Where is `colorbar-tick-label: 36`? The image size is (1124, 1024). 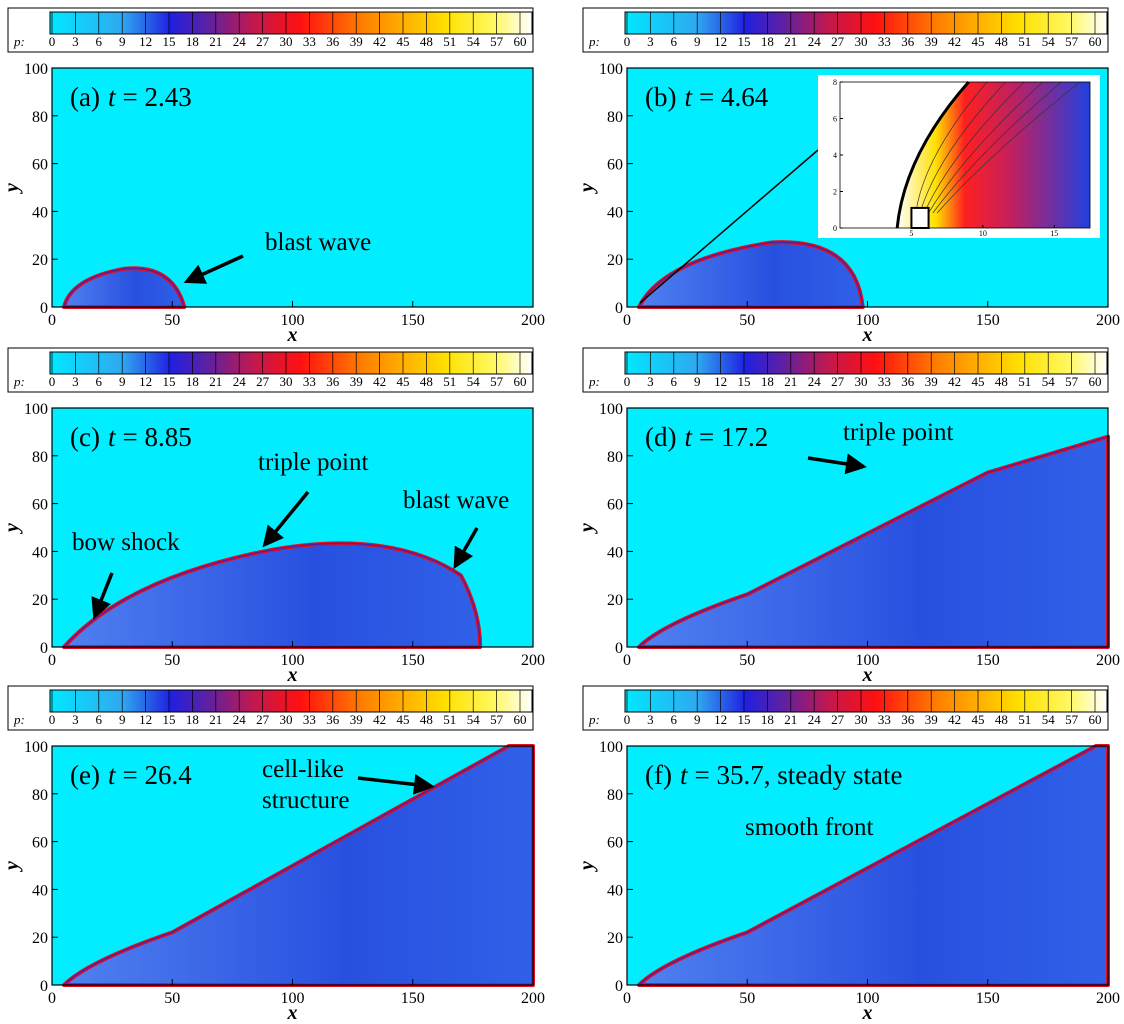 colorbar-tick-label: 36 is located at coordinates (333, 41).